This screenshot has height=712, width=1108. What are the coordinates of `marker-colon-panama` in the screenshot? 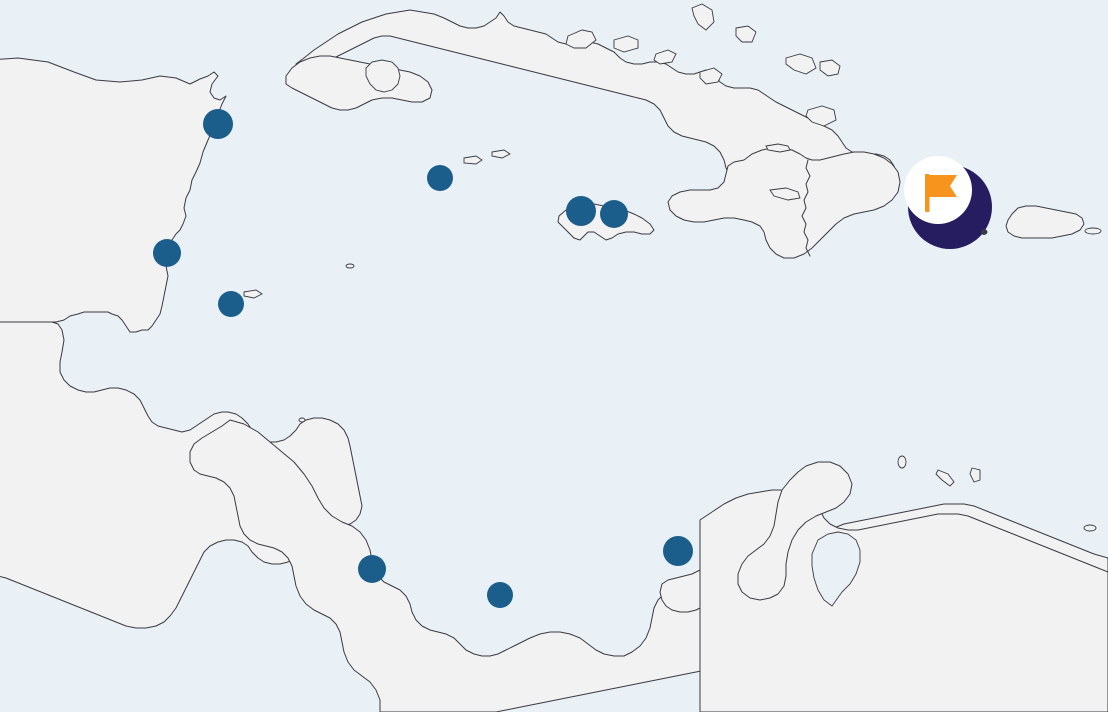 It's located at (500, 595).